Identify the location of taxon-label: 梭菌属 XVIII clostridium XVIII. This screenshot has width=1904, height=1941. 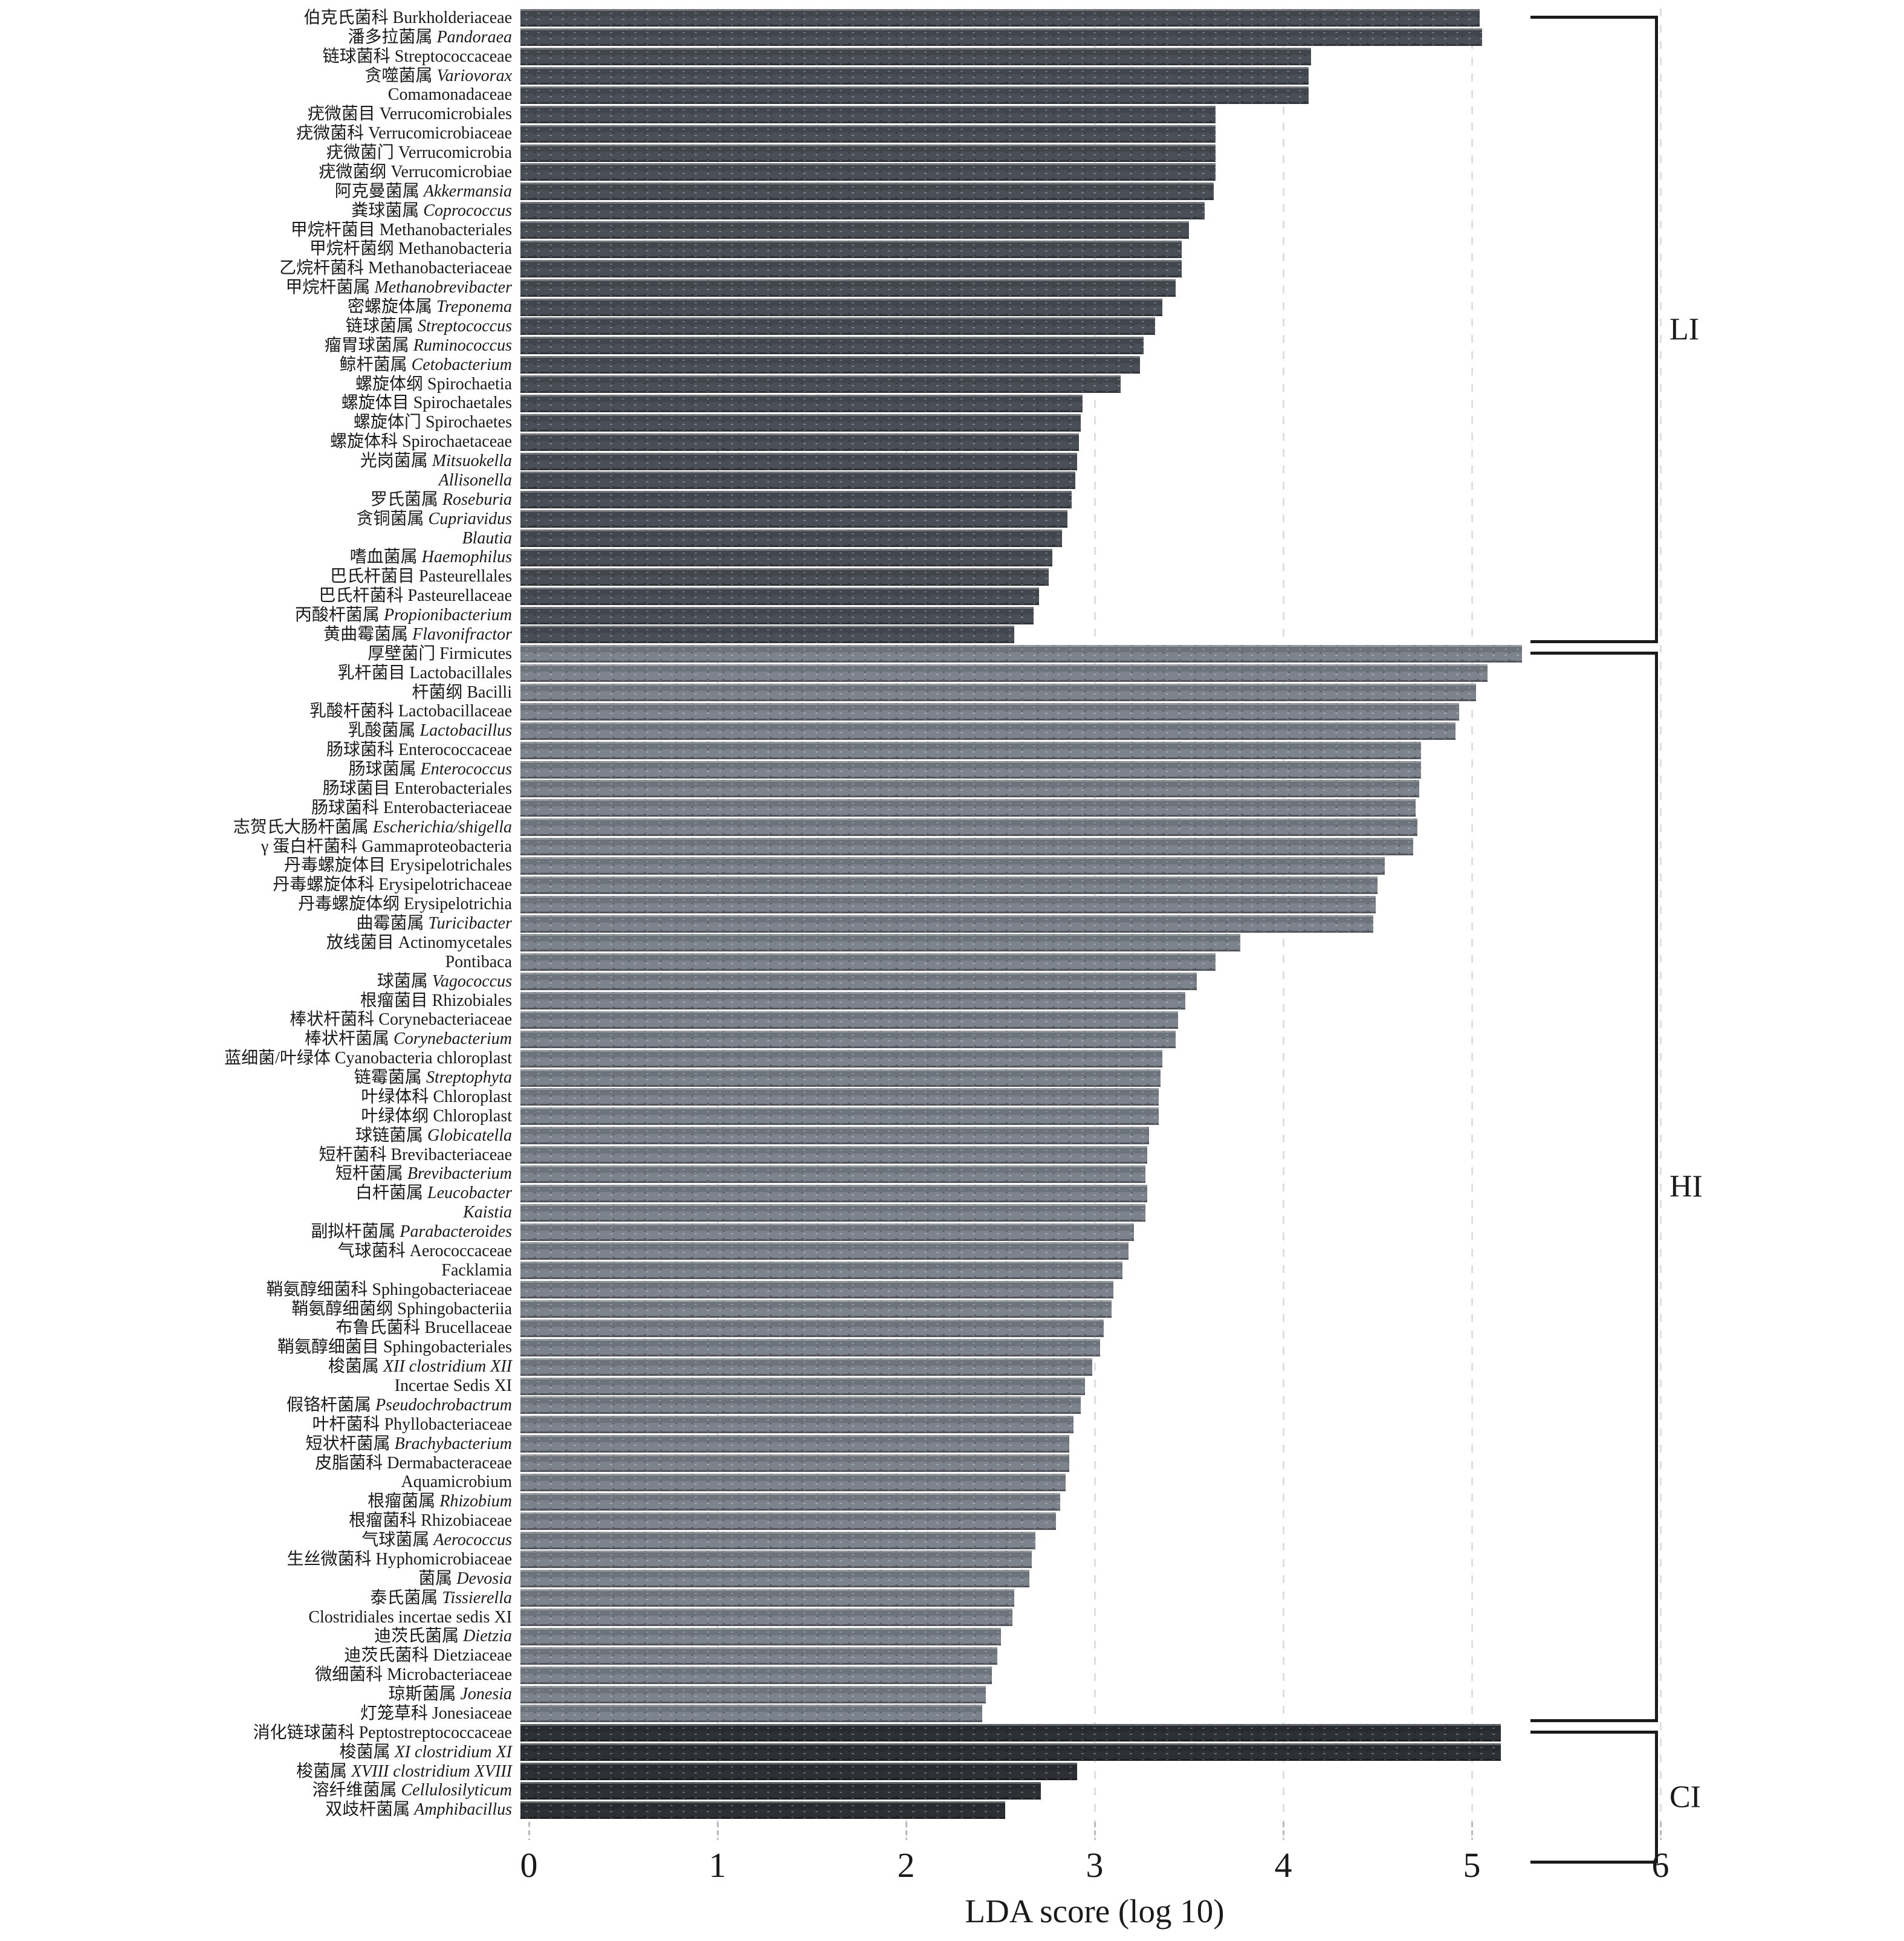
(260, 1771).